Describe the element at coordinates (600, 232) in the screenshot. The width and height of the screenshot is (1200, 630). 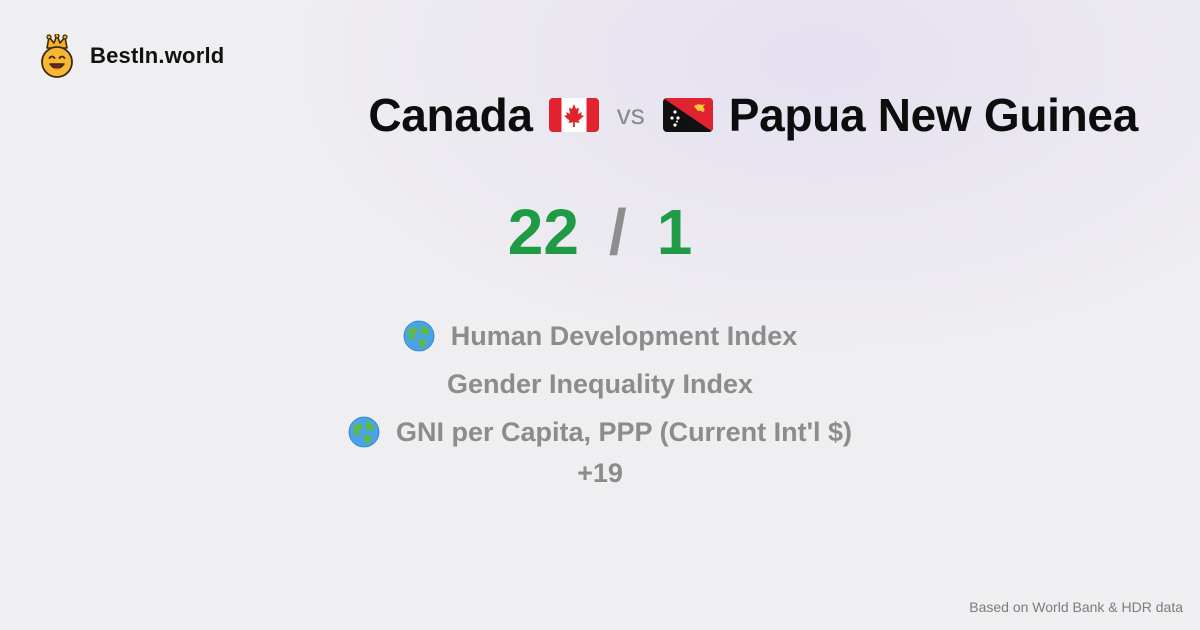
I see `score: 22 / 1` at that location.